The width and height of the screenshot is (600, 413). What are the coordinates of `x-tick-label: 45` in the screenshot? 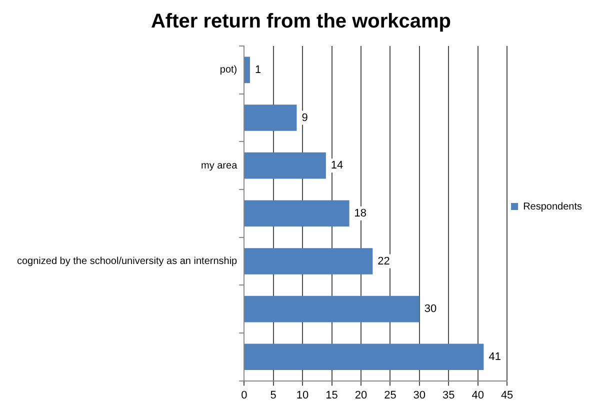 It's located at (507, 395).